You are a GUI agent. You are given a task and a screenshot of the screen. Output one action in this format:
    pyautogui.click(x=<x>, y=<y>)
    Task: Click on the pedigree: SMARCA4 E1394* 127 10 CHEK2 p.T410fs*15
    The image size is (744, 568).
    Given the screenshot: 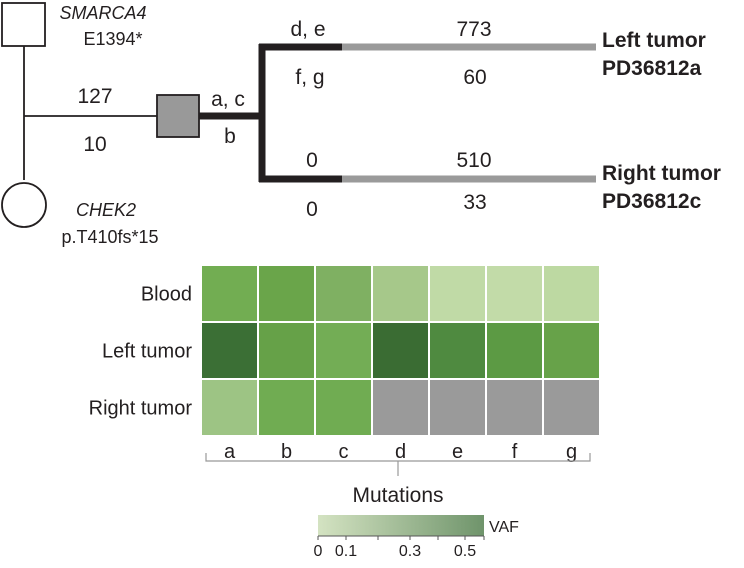 What is the action you would take?
    pyautogui.click(x=100, y=125)
    